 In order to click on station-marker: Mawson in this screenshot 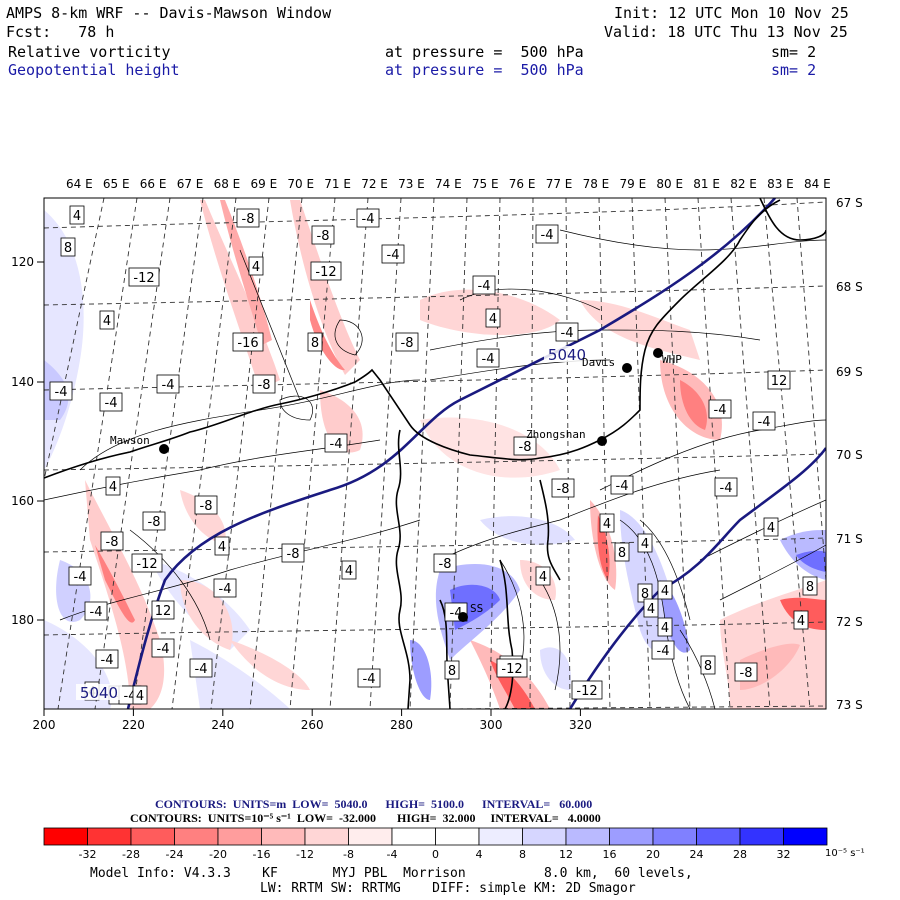, I will do `click(139, 444)`.